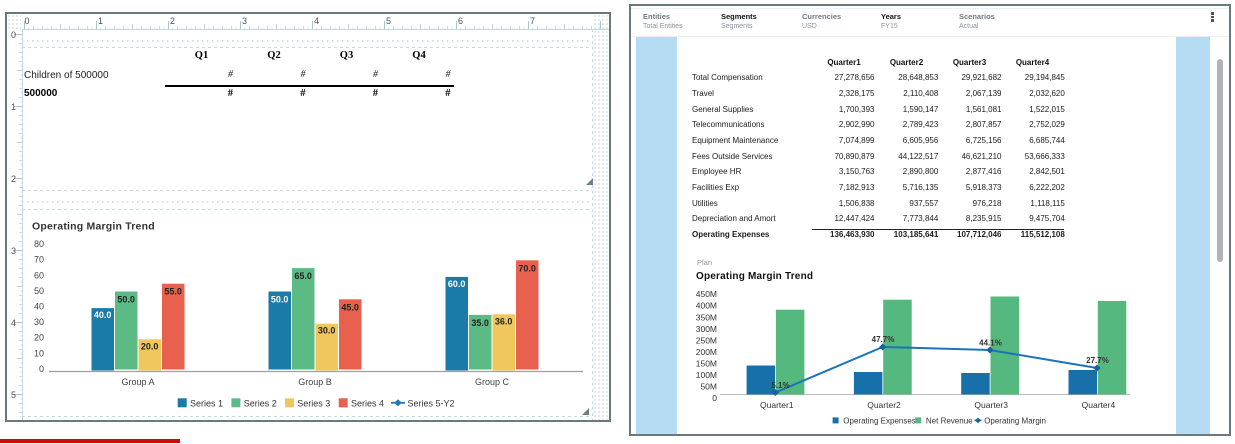 The image size is (1235, 444). I want to click on svg-text: Series 3, so click(313, 403).